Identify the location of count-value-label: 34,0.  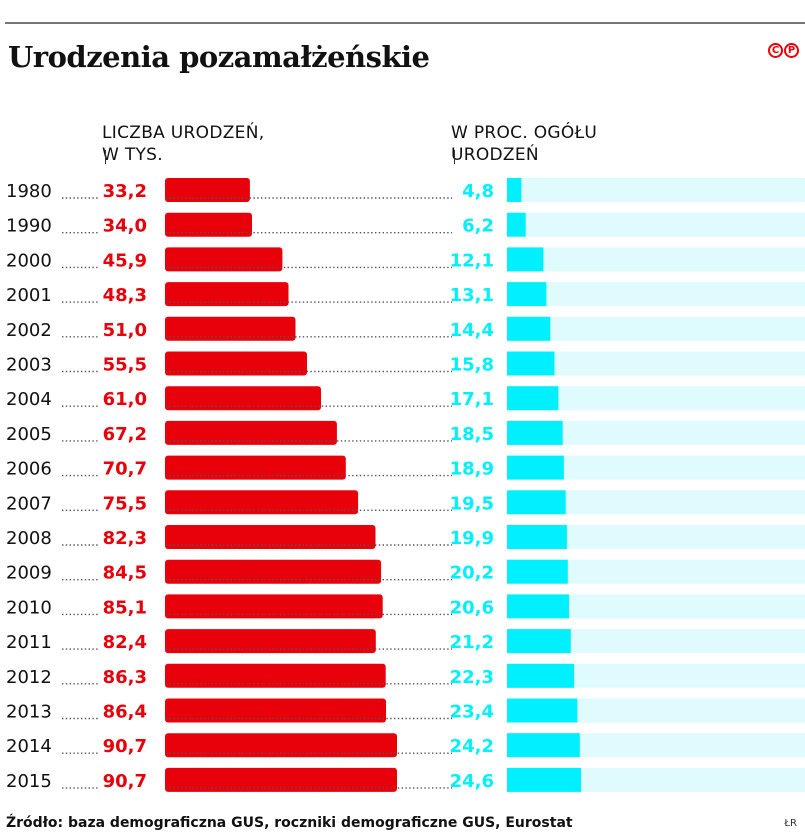
(125, 226).